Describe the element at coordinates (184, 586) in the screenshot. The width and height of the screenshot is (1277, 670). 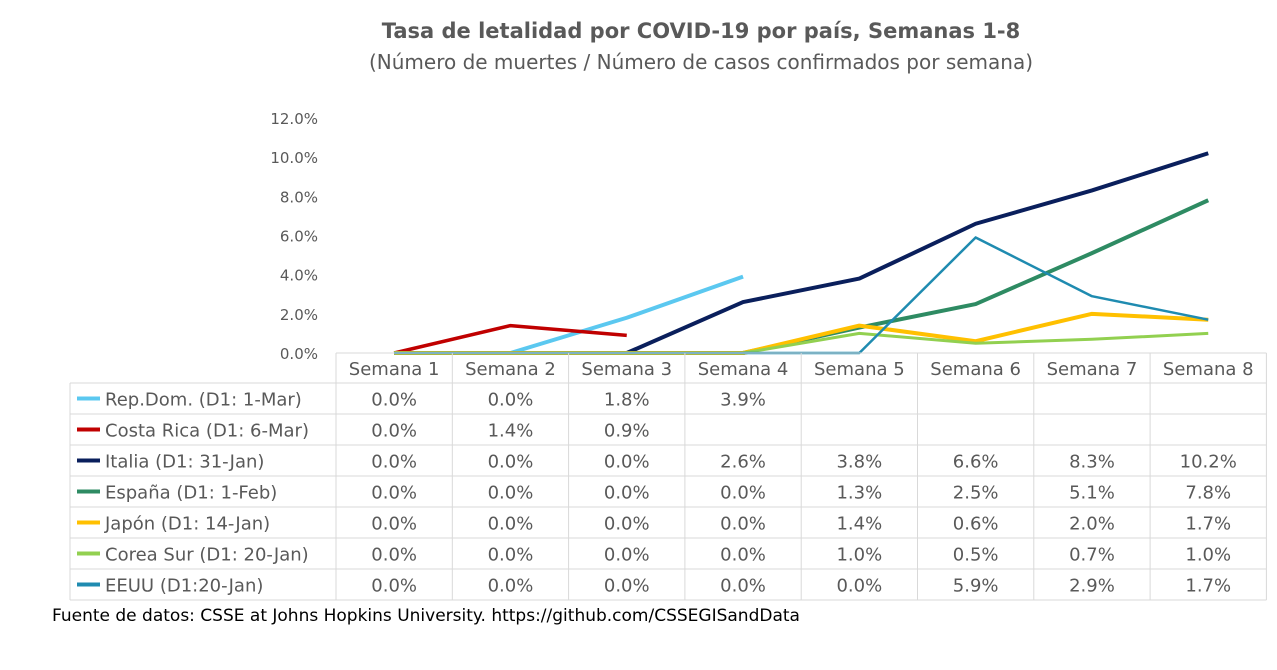
I see `legend-label-6: EEUU (D1:20-Jan)` at that location.